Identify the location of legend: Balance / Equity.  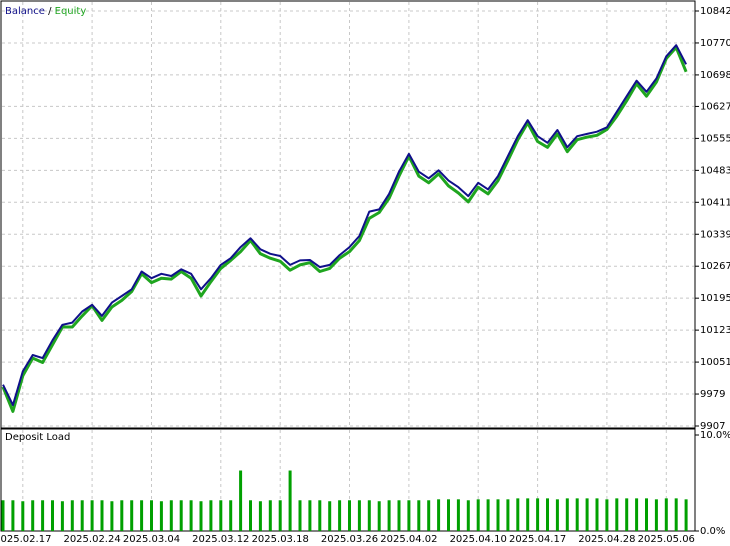
(45, 11).